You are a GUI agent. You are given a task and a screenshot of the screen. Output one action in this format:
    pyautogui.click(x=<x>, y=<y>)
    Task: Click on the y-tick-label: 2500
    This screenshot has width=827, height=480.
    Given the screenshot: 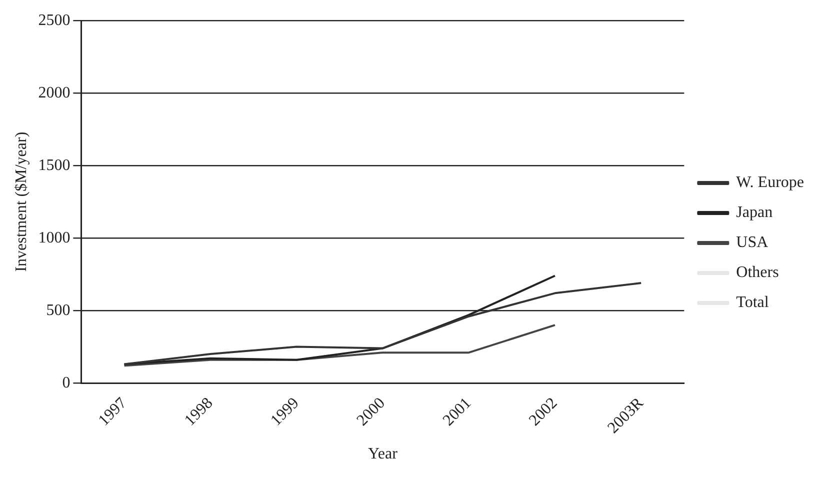 What is the action you would take?
    pyautogui.click(x=54, y=20)
    